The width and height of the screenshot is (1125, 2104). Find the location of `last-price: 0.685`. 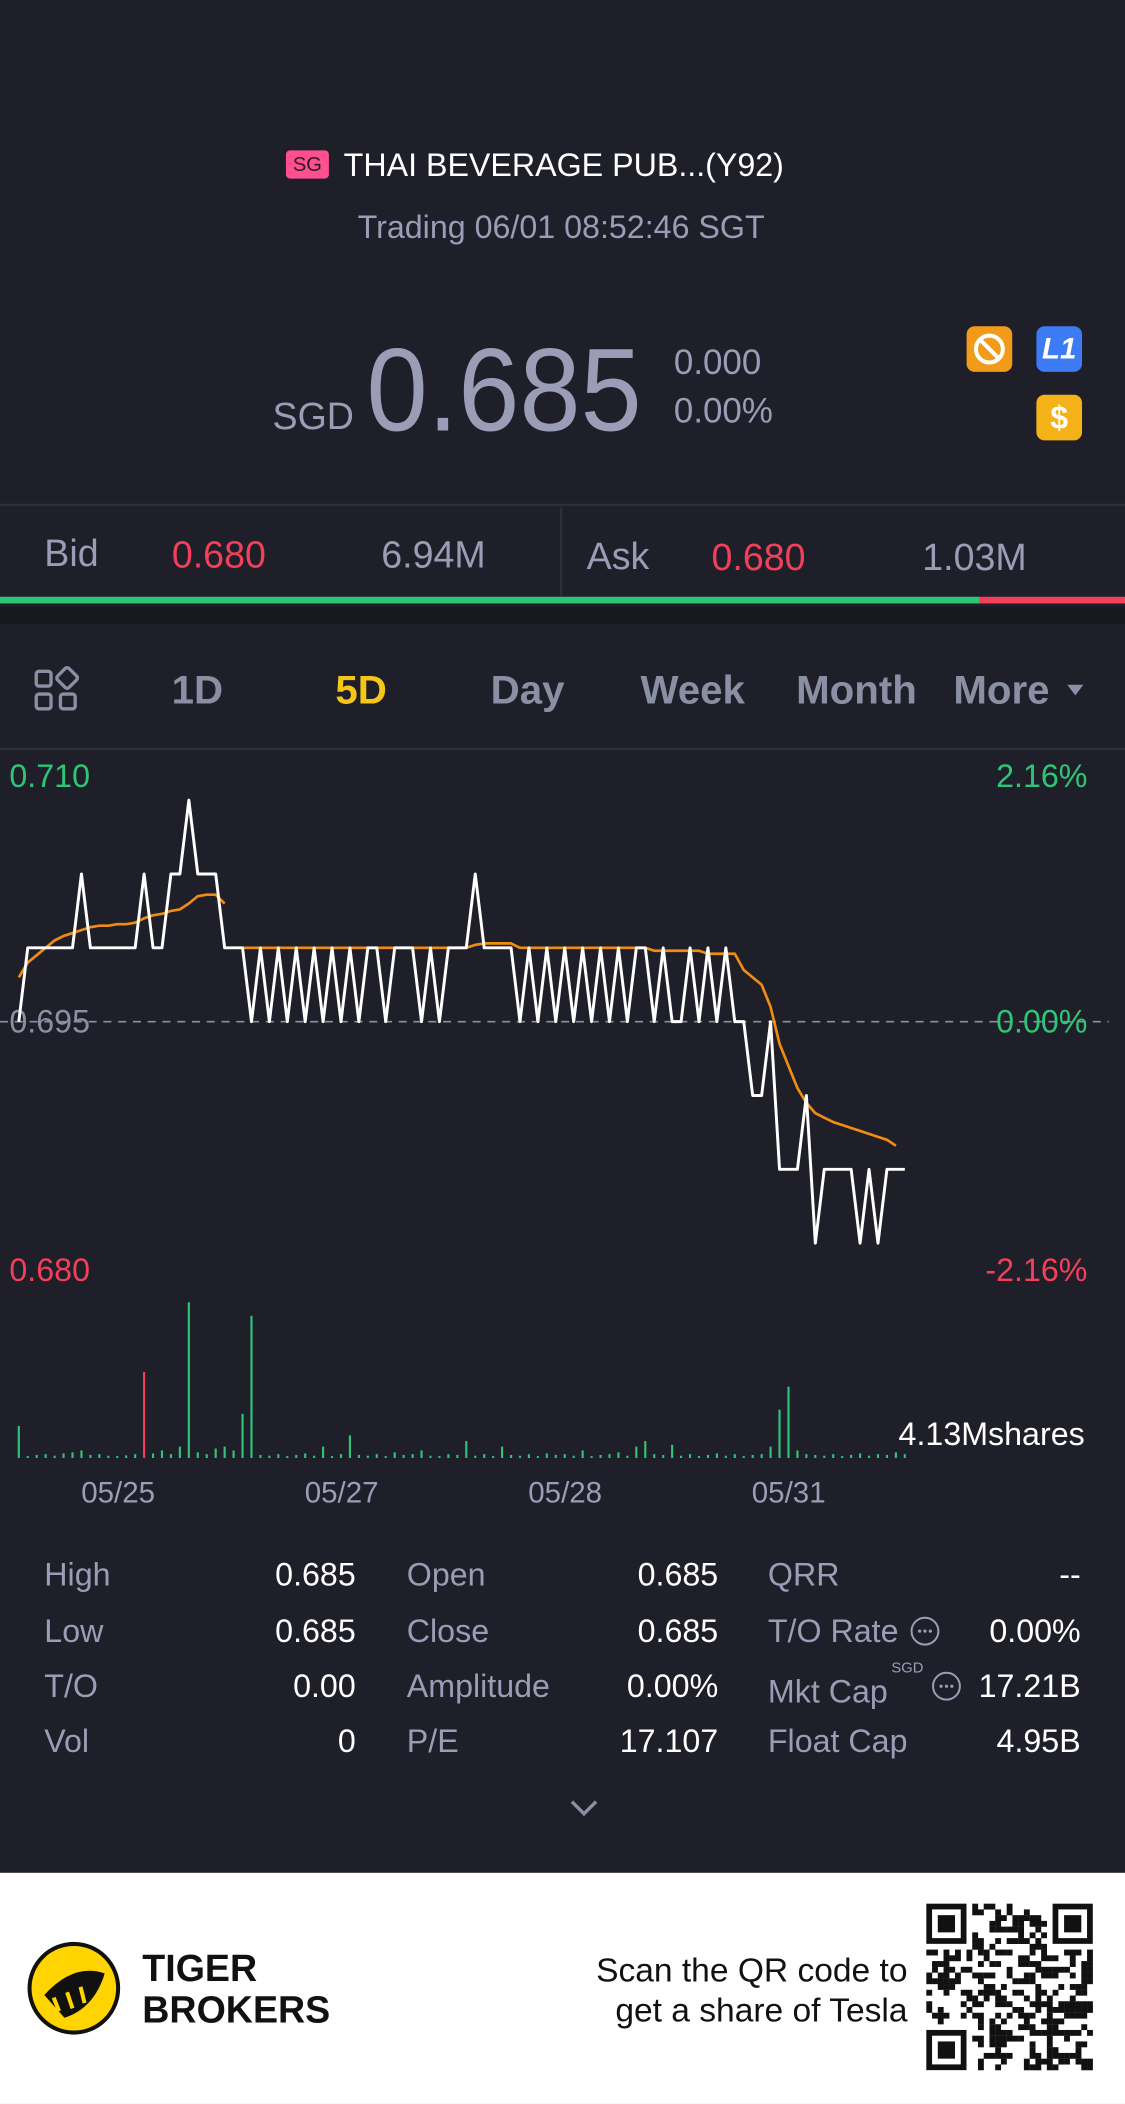

last-price: 0.685 is located at coordinates (503, 391).